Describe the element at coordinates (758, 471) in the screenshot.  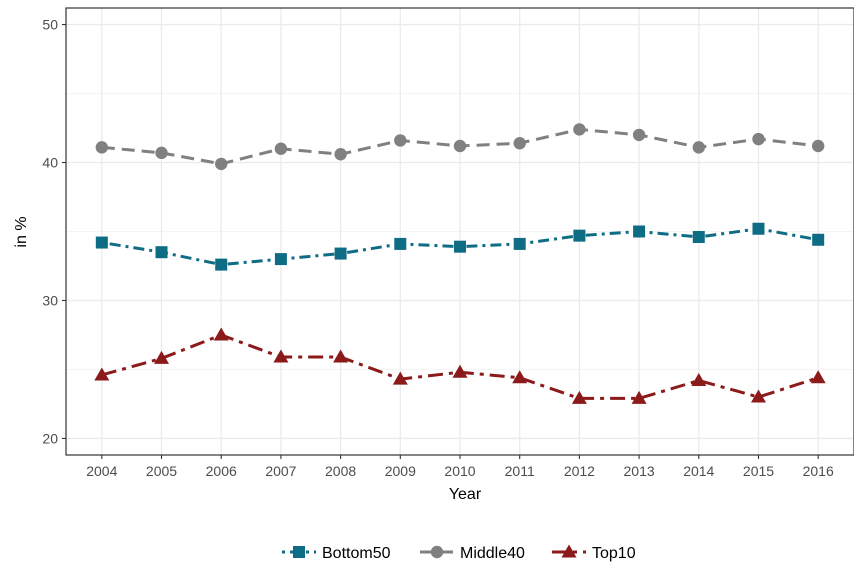
I see `x-tick-label: 2015` at that location.